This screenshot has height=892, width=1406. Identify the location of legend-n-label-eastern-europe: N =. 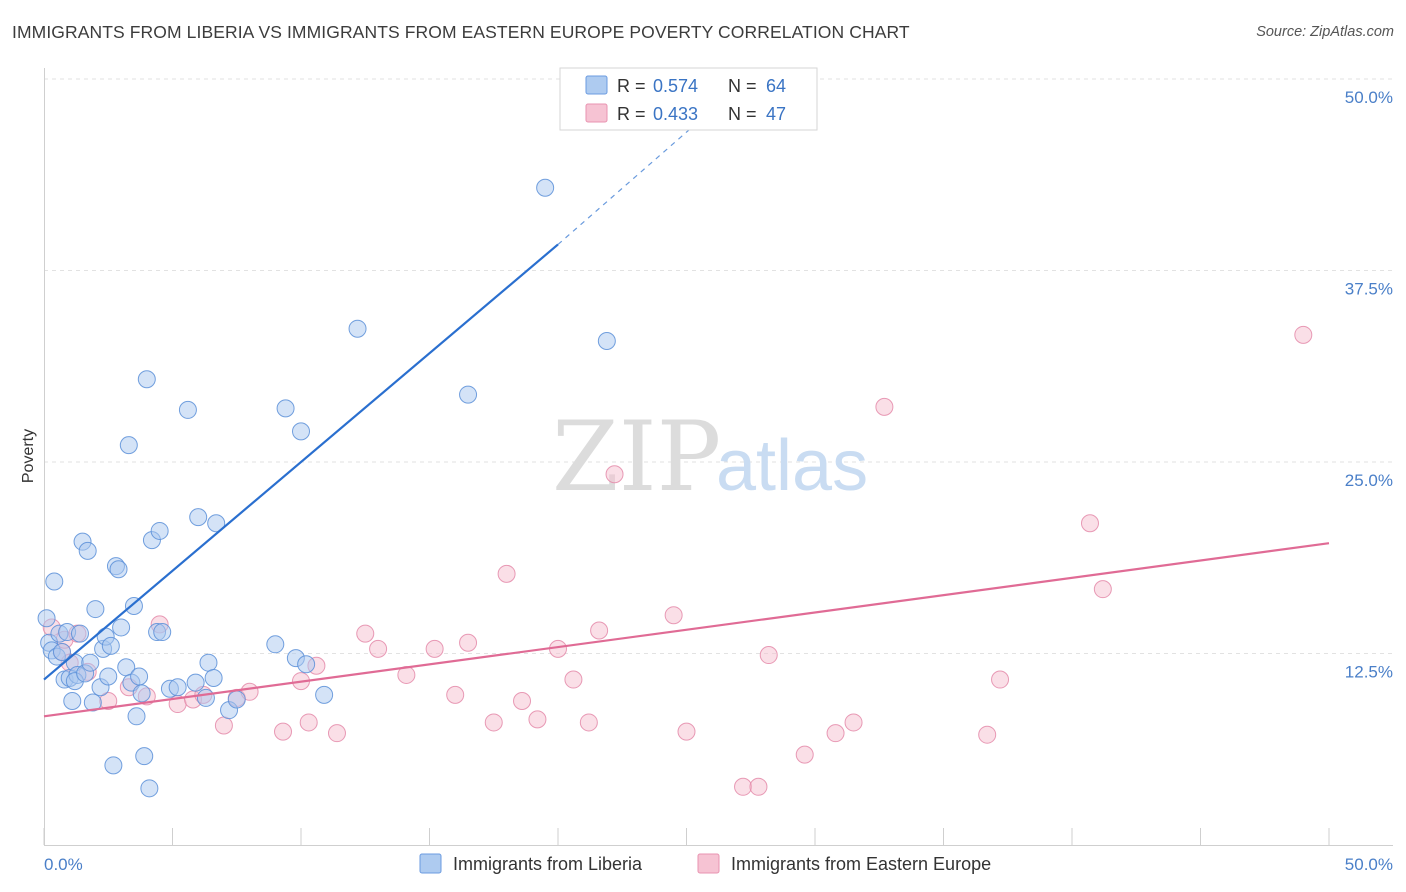
(742, 114).